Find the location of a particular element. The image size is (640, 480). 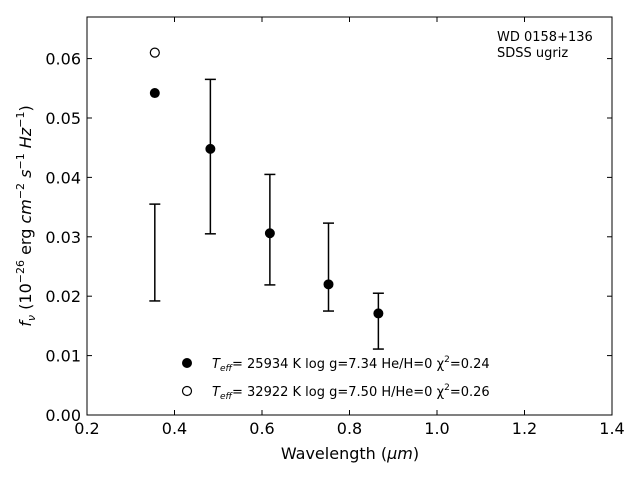

model-point-open is located at coordinates (154, 52).